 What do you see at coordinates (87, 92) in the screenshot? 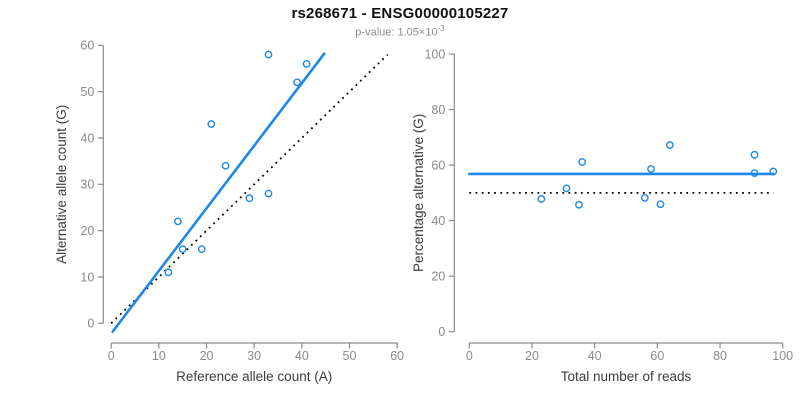
I see `y-tick-label: 50` at bounding box center [87, 92].